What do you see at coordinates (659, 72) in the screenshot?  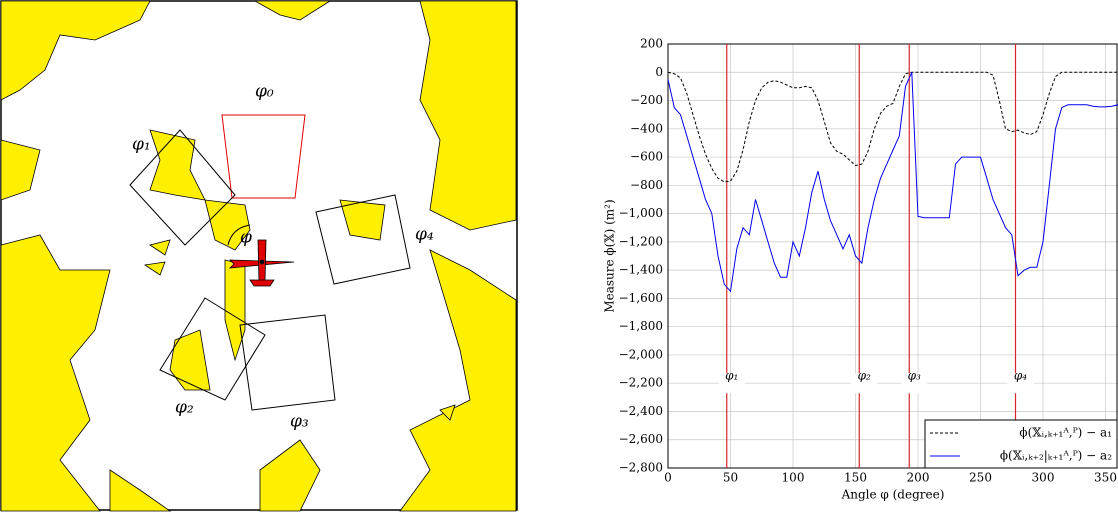 I see `y-tick-label: 0` at bounding box center [659, 72].